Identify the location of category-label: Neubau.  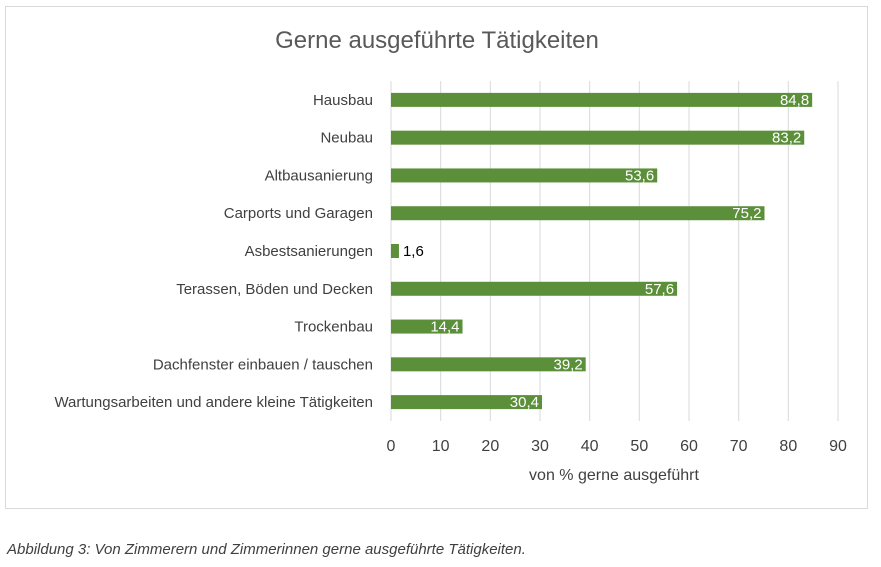
(346, 138).